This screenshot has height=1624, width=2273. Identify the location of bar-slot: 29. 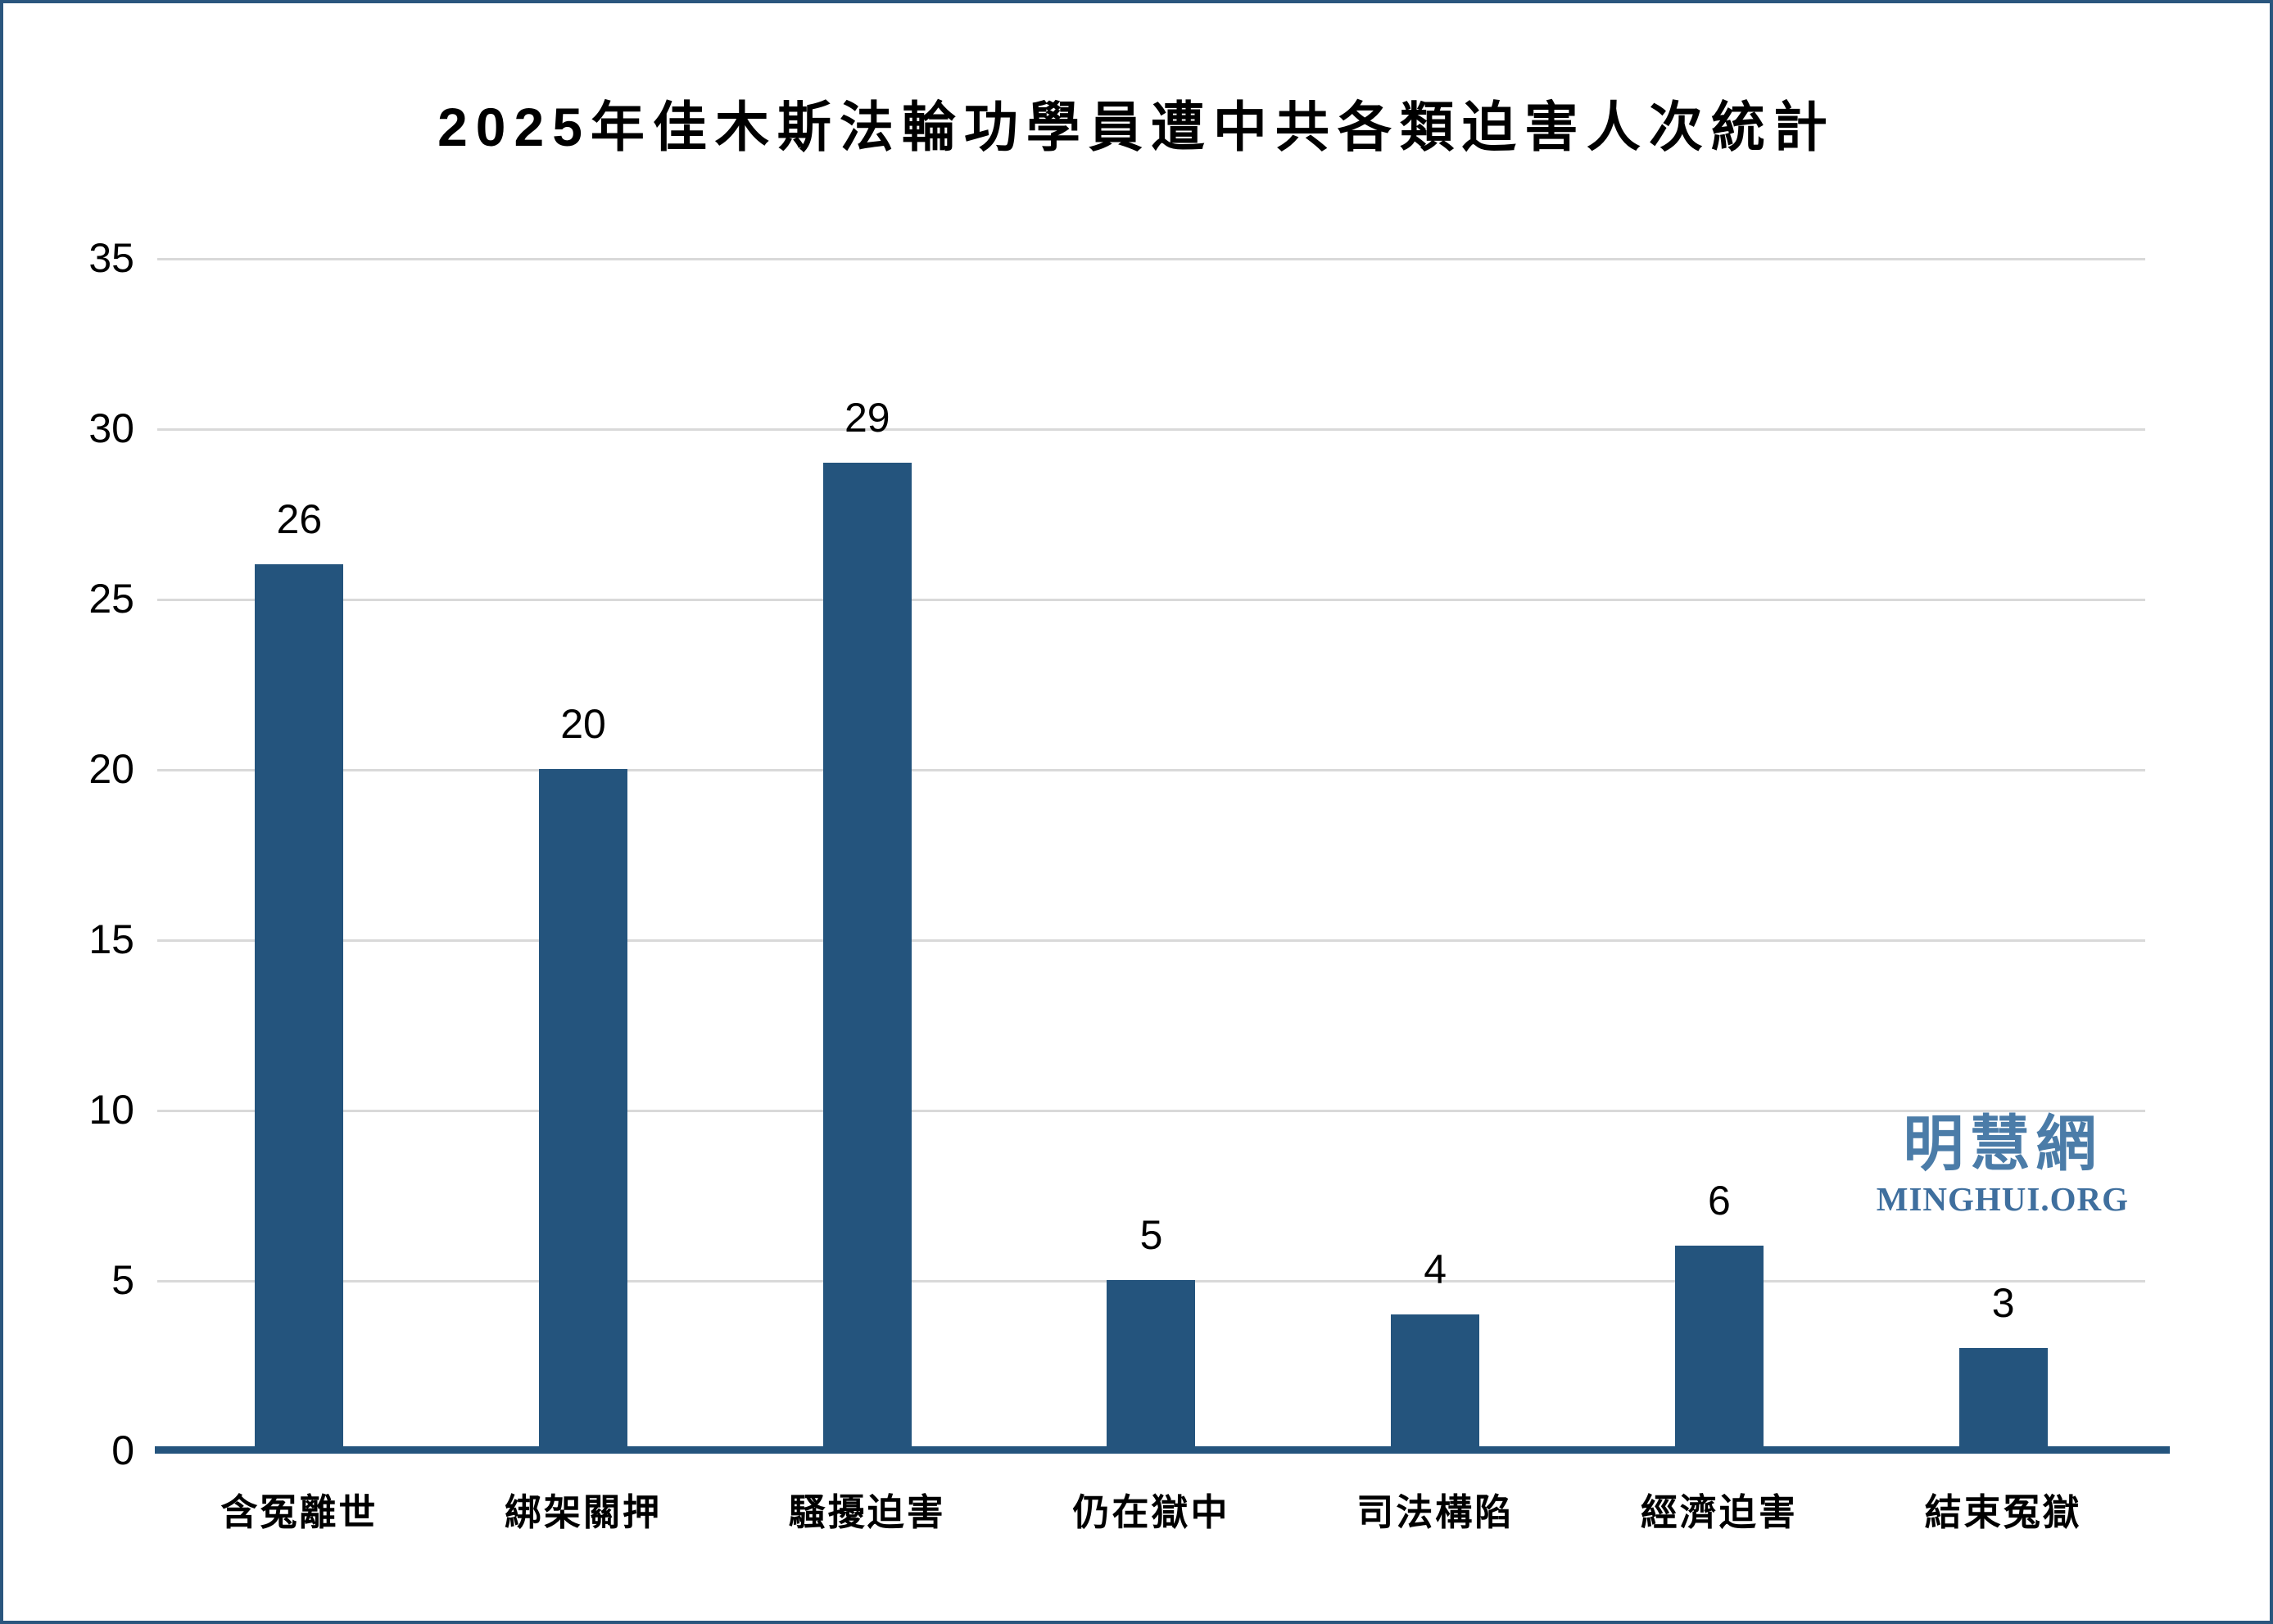
(867, 854).